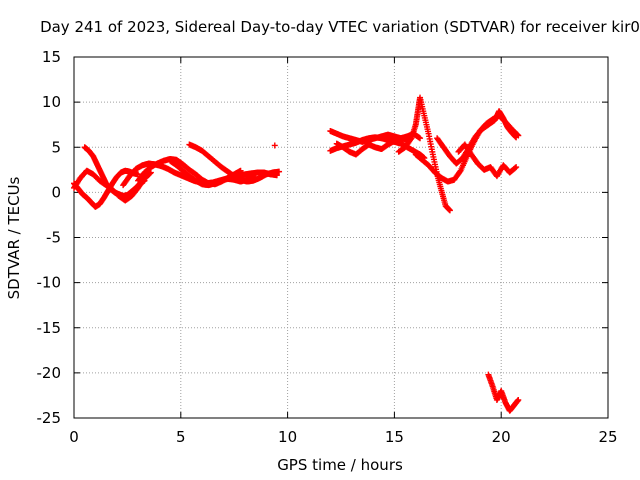 The width and height of the screenshot is (640, 480). I want to click on y-tick-label: -15, so click(49, 328).